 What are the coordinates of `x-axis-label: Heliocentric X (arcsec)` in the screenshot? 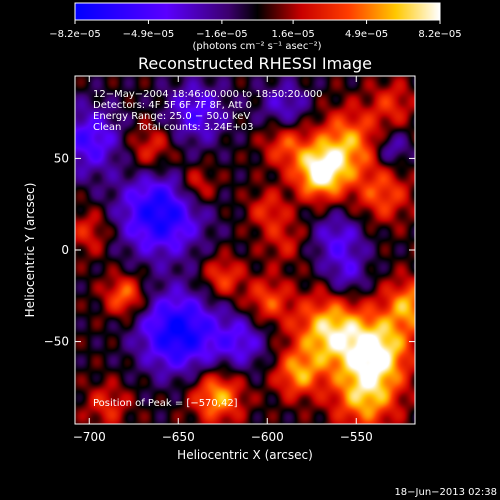 It's located at (245, 455).